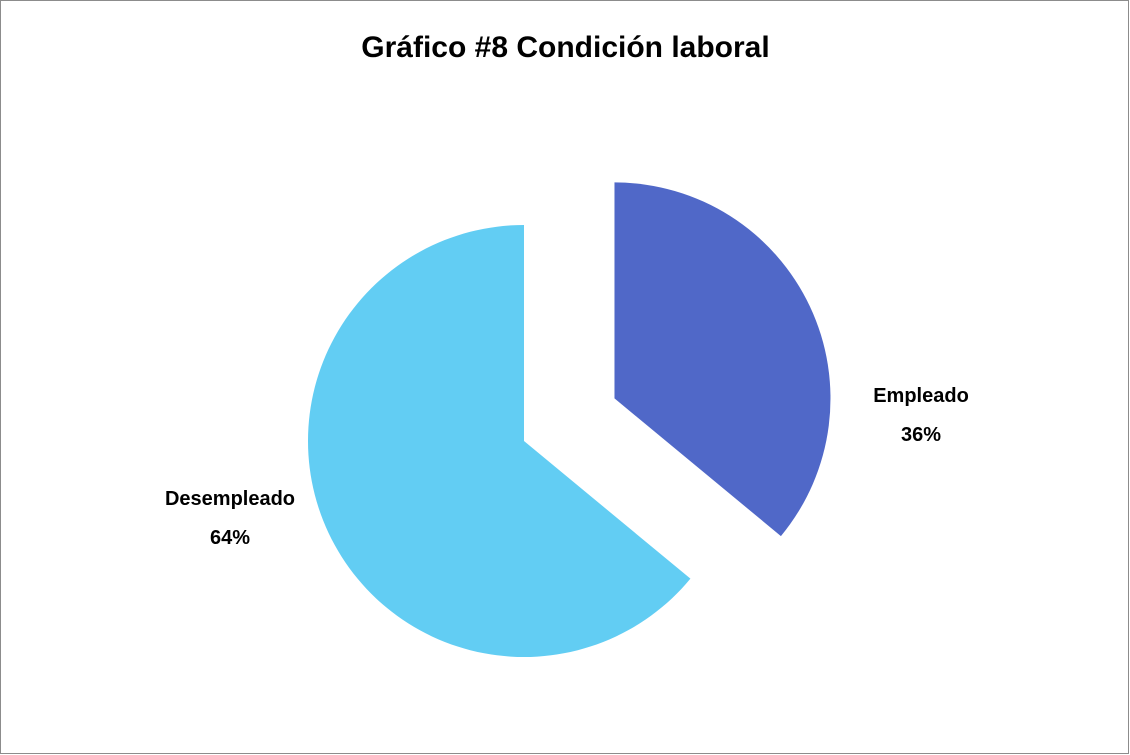  Describe the element at coordinates (230, 518) in the screenshot. I see `data-label-desempleado: Desempleado 64%` at that location.